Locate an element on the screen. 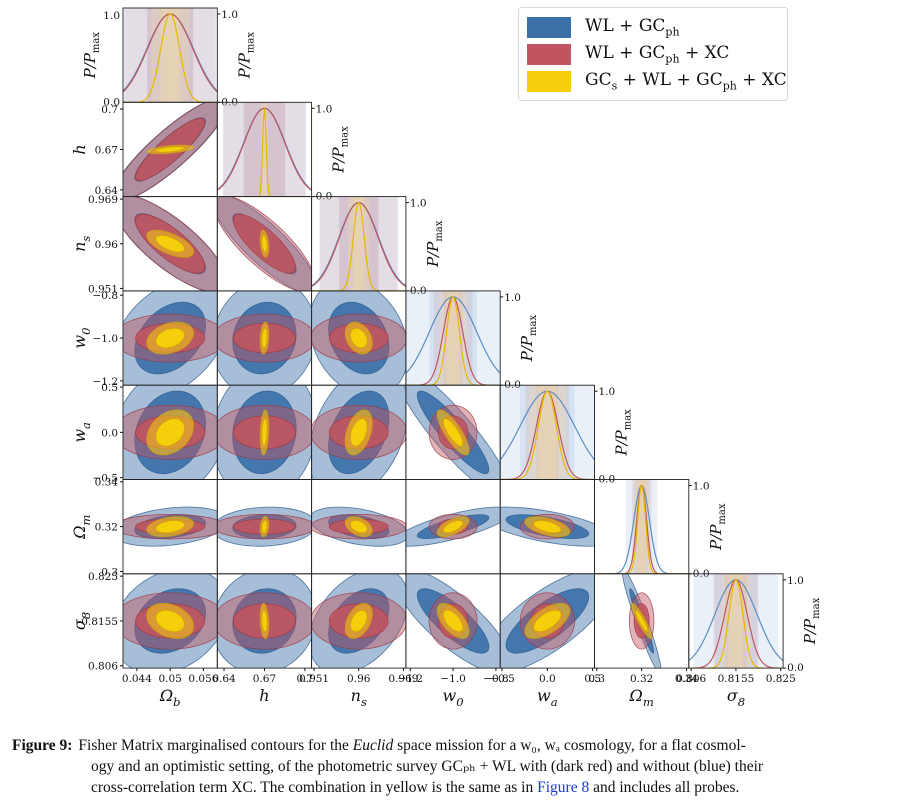 This screenshot has height=800, width=912. panel-wa-w0 is located at coordinates (453, 432).